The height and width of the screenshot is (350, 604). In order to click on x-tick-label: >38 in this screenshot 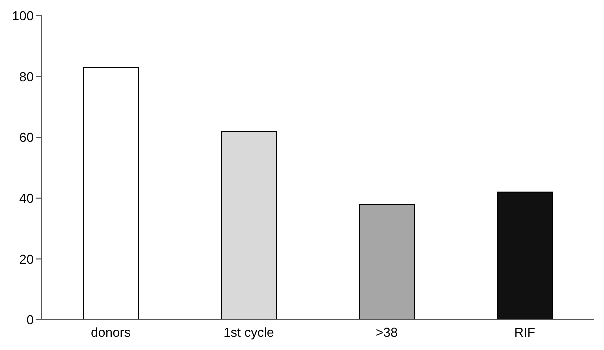, I will do `click(387, 332)`.